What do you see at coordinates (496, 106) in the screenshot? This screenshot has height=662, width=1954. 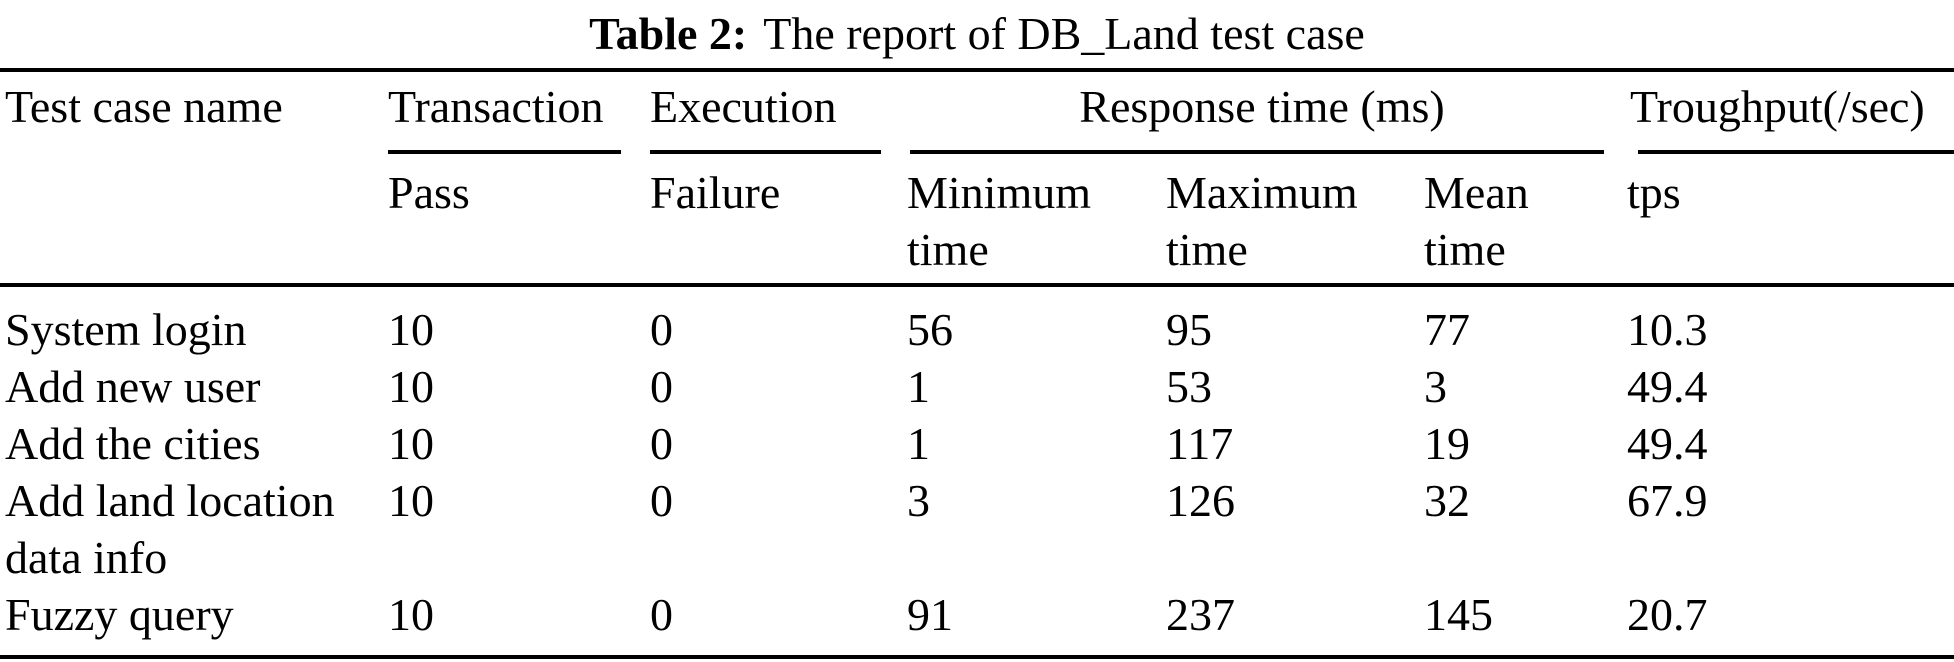 I see `col-group-transaction-label: Transaction` at bounding box center [496, 106].